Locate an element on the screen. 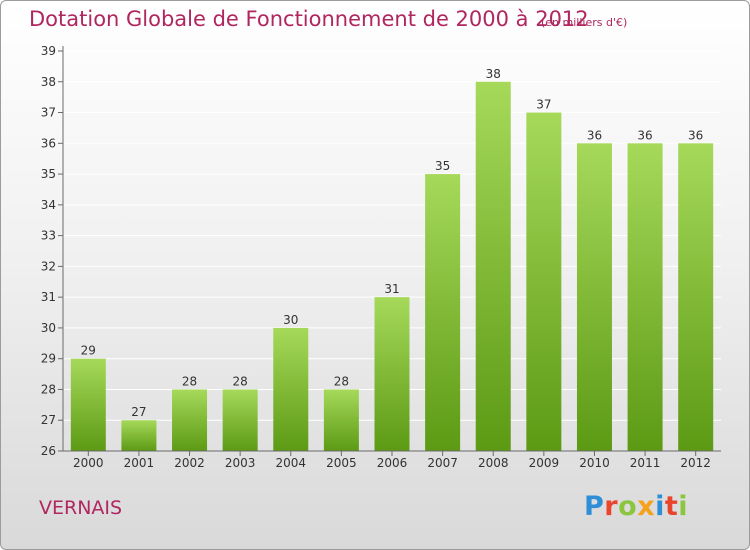  x-tick-label-2012: 2012 is located at coordinates (695, 463).